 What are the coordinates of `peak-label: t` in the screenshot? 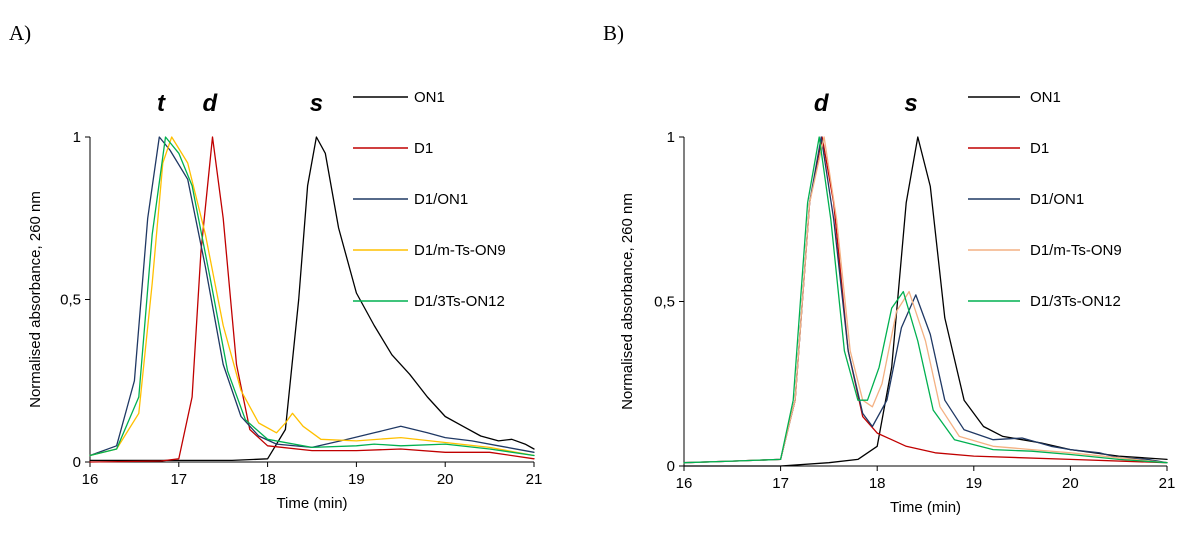 It's located at (161, 103).